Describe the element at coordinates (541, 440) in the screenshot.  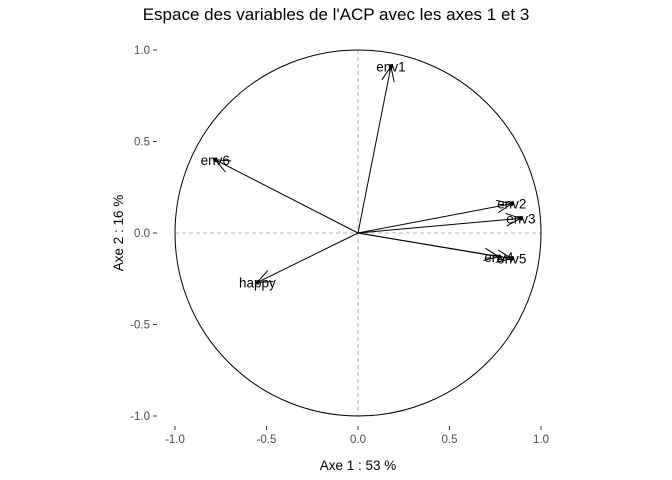
I see `x-tick-label: 1.0` at that location.